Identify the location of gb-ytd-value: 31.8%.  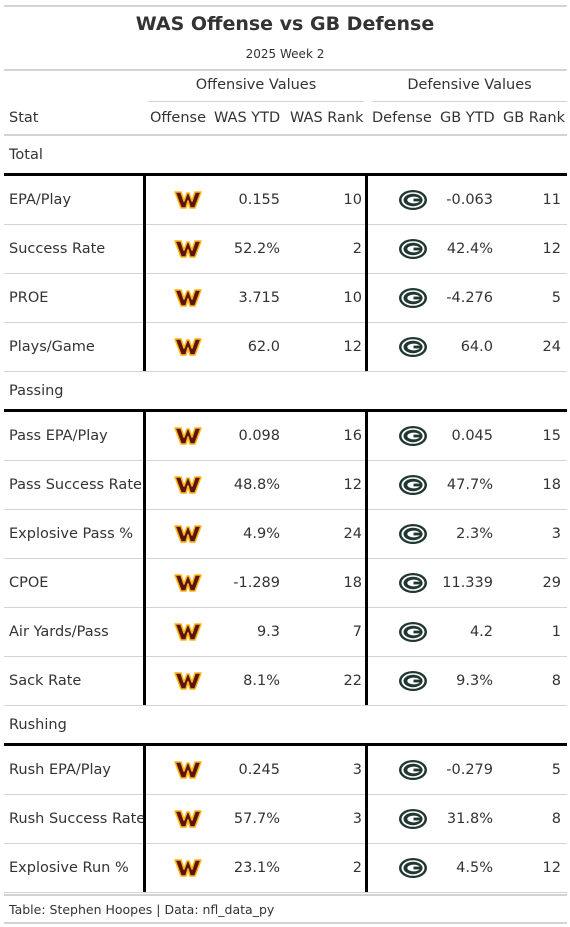
(469, 819).